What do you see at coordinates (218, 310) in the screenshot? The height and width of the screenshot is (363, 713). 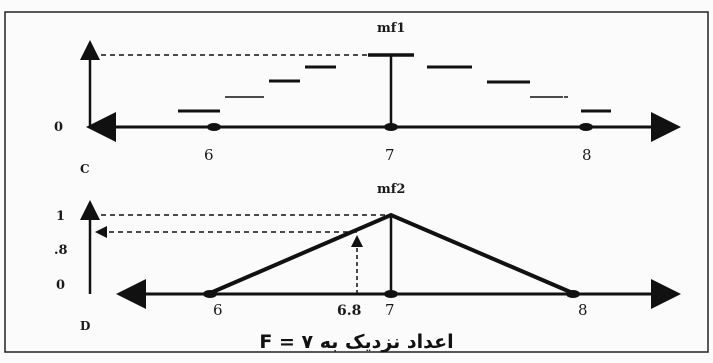 I see `bottom-tick-label: 6` at bounding box center [218, 310].